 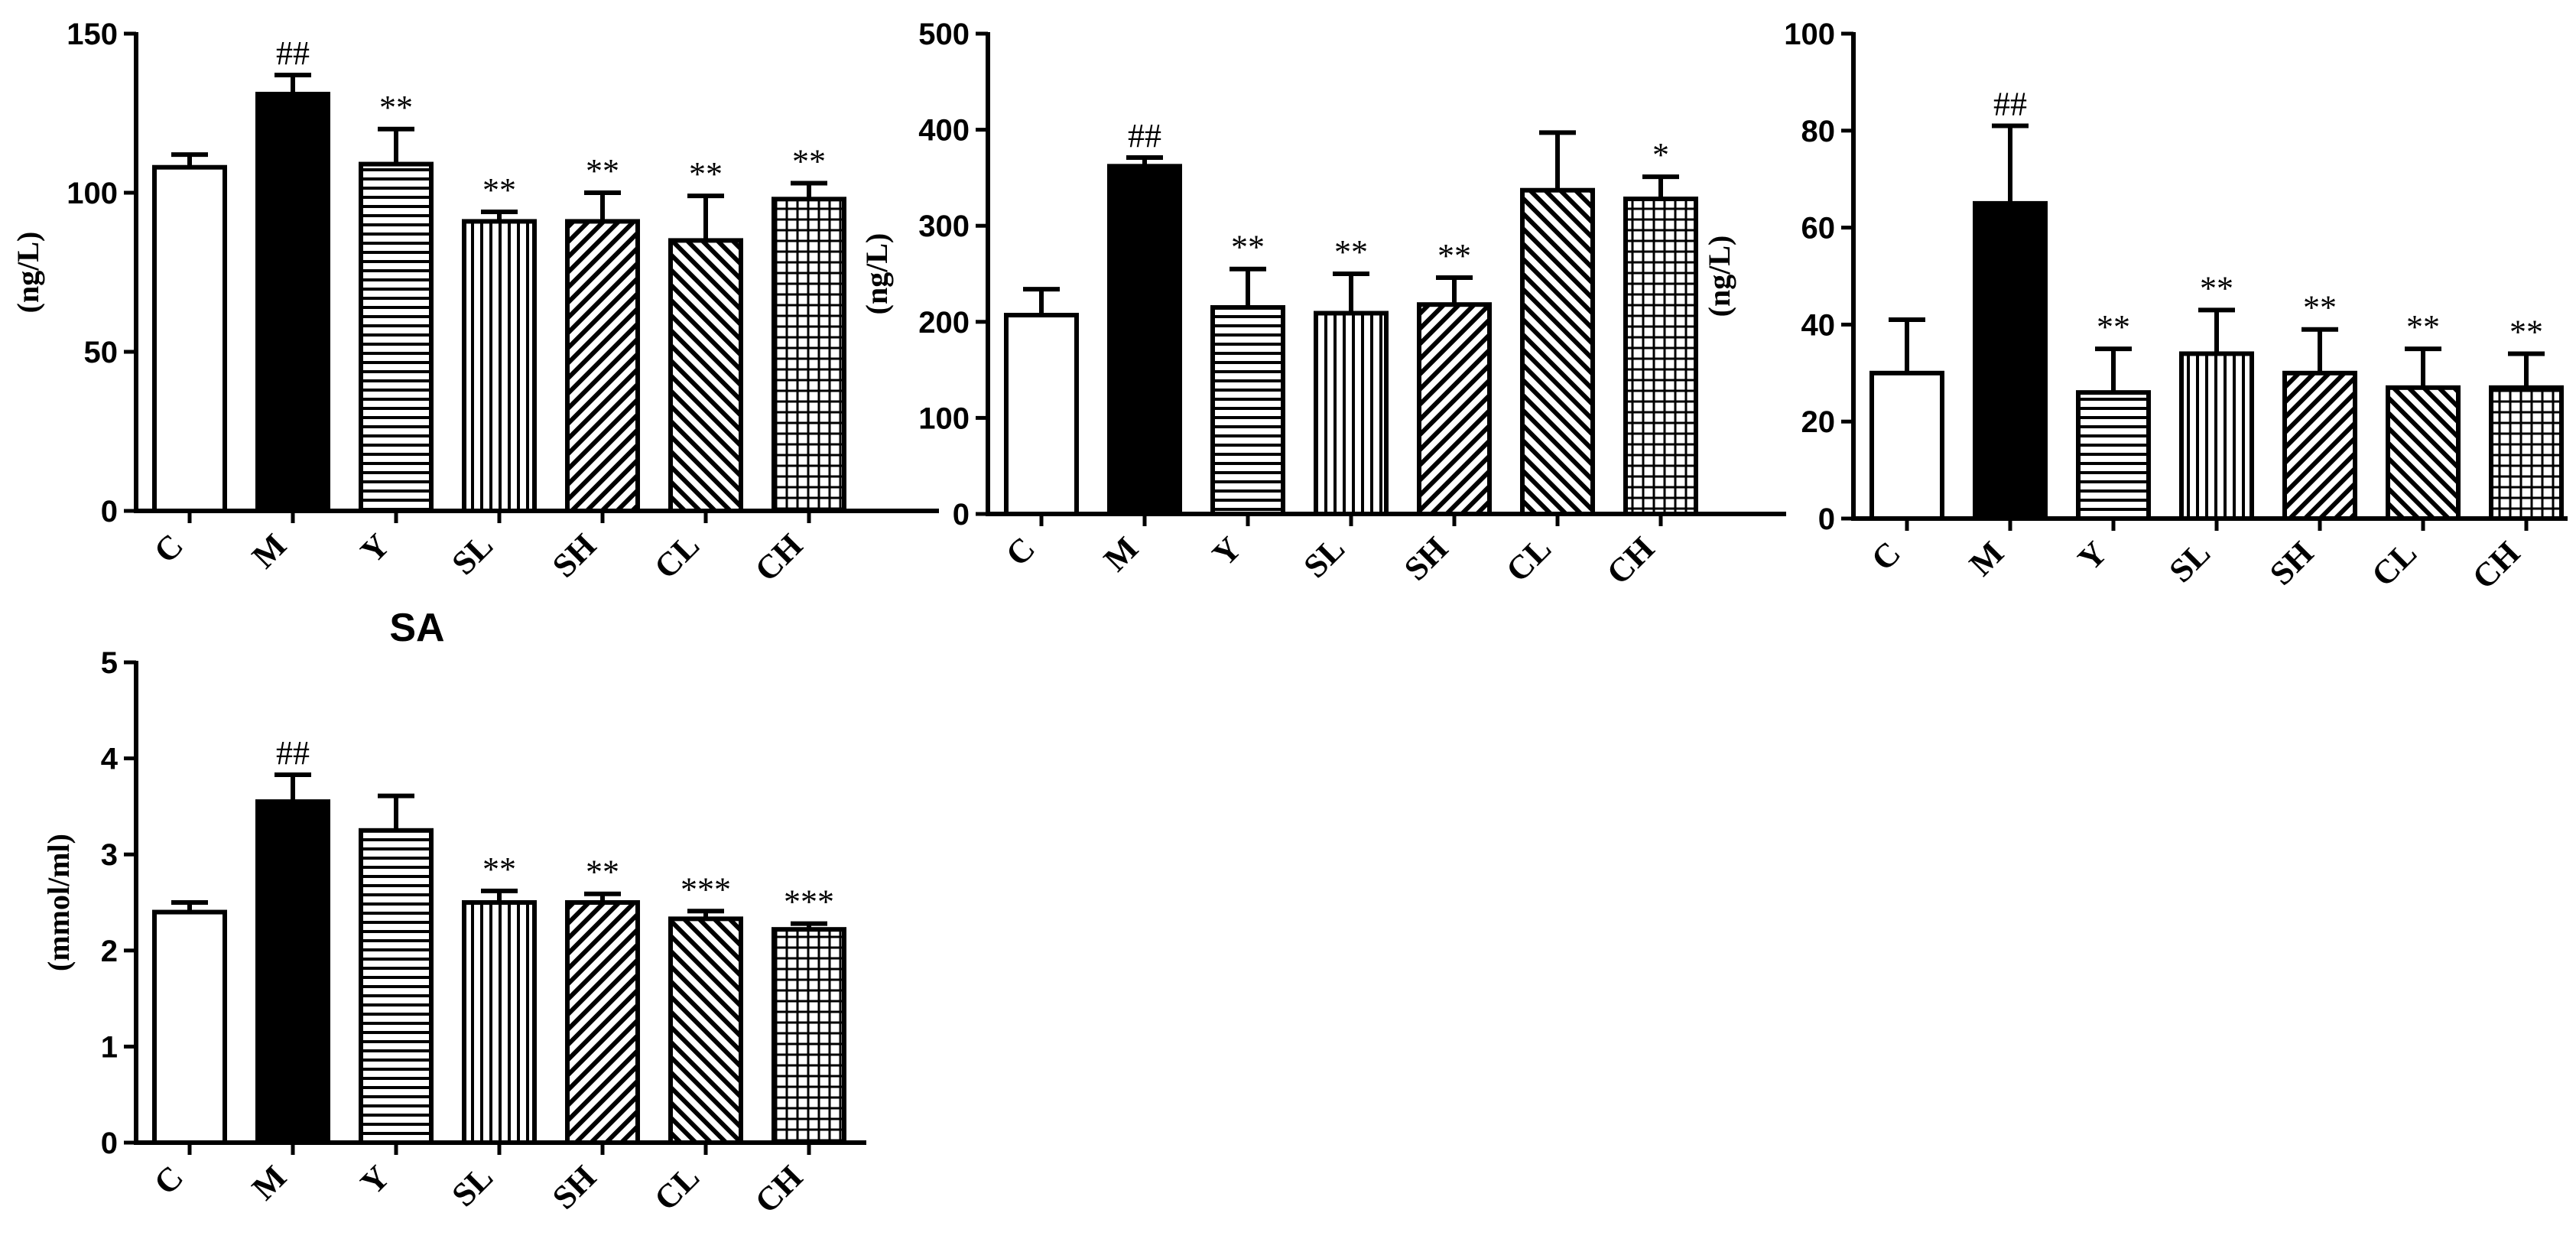 I want to click on significance-label: *, so click(x=1661, y=155).